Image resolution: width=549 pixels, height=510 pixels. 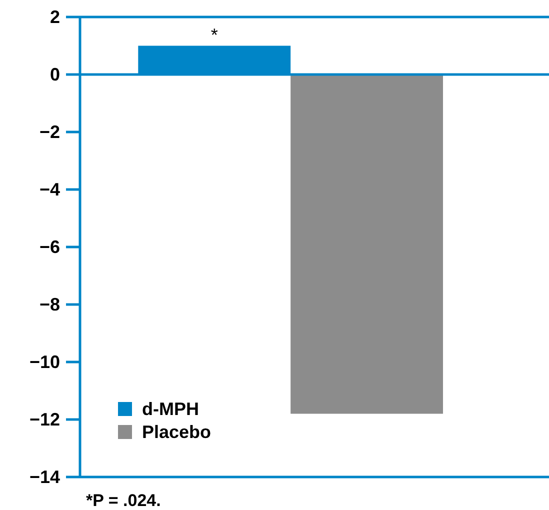 What do you see at coordinates (214, 34) in the screenshot?
I see `annotation: *` at bounding box center [214, 34].